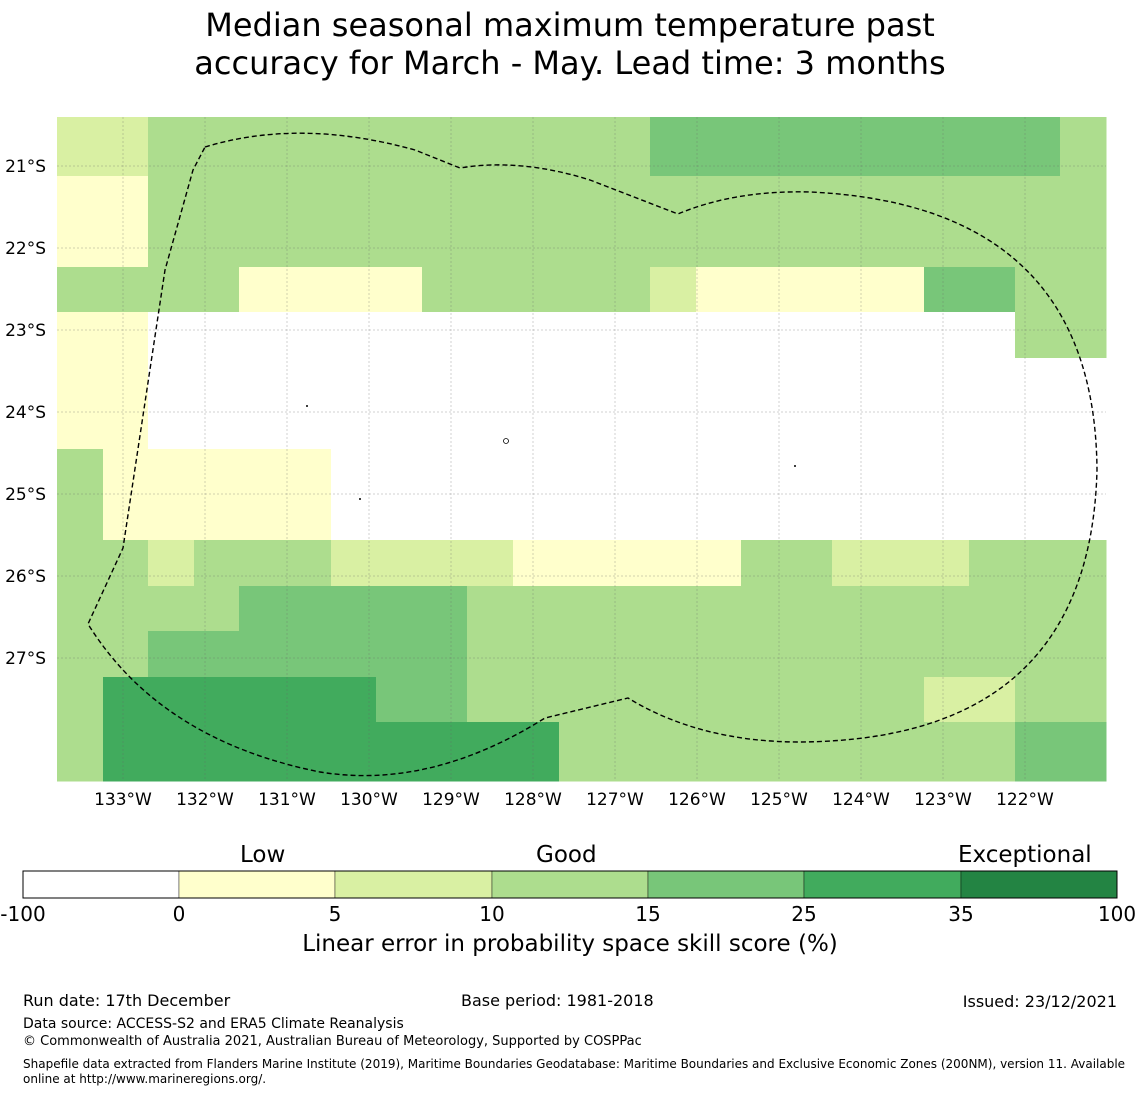  I want to click on longitude-tick-label: 128°W, so click(533, 800).